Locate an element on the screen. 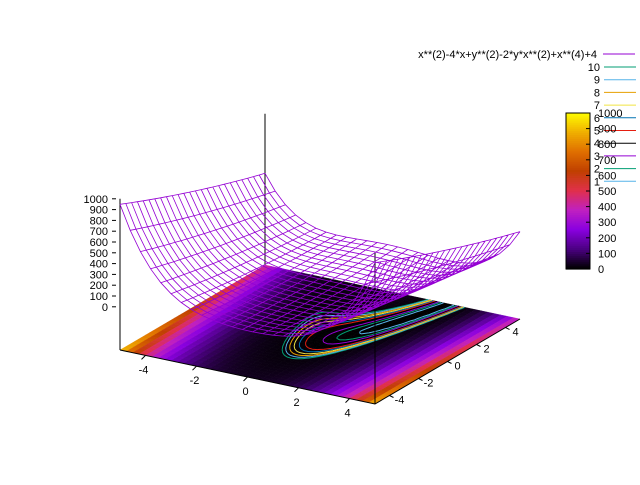 This screenshot has height=485, width=640. legend-level-label: 10 is located at coordinates (594, 68).